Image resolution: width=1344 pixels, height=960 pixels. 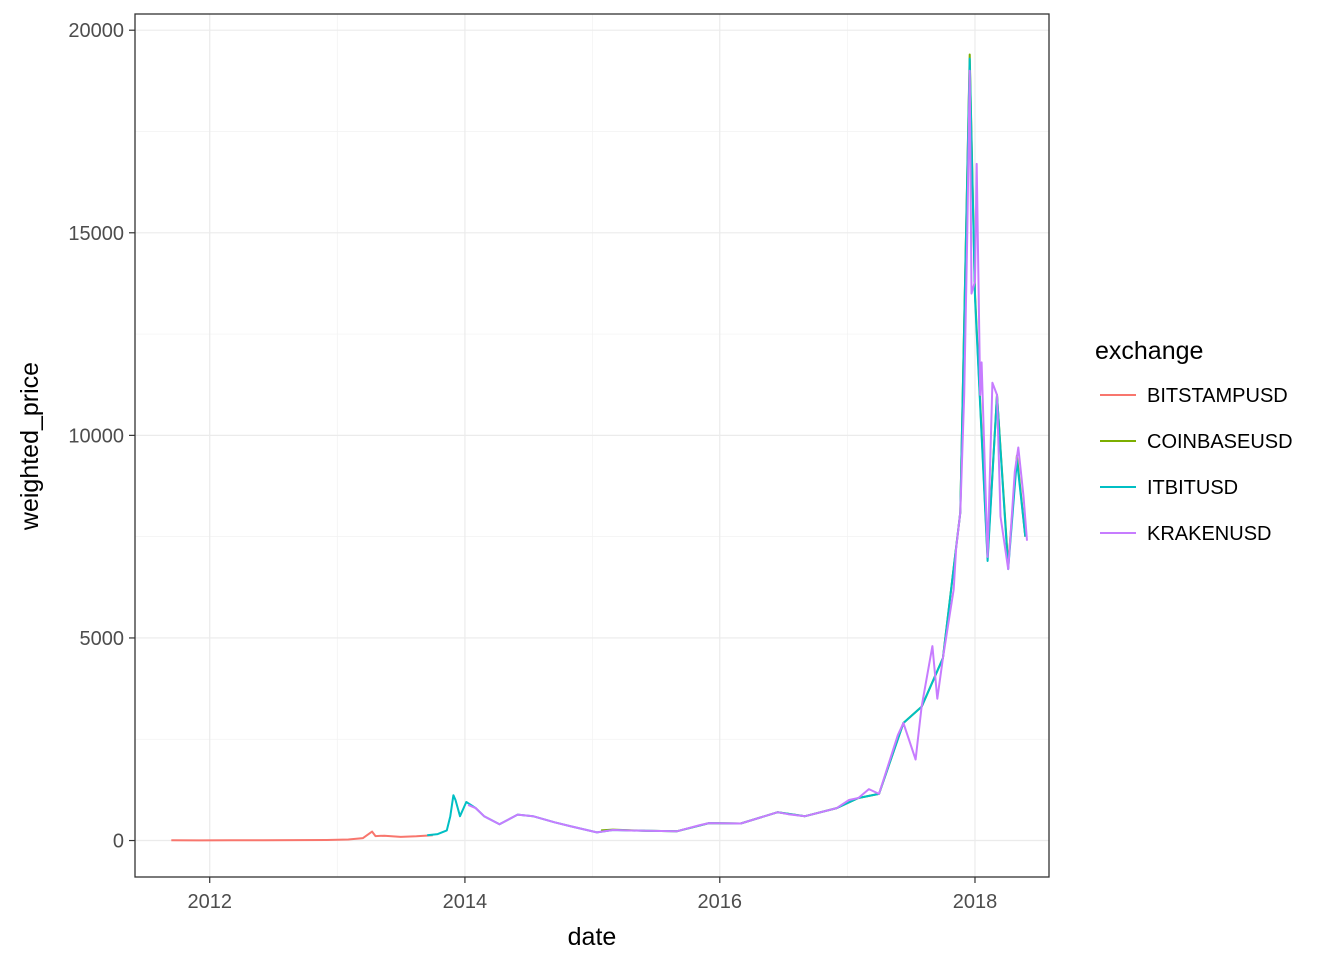 I want to click on x-tick-label: 2016, so click(x=720, y=902).